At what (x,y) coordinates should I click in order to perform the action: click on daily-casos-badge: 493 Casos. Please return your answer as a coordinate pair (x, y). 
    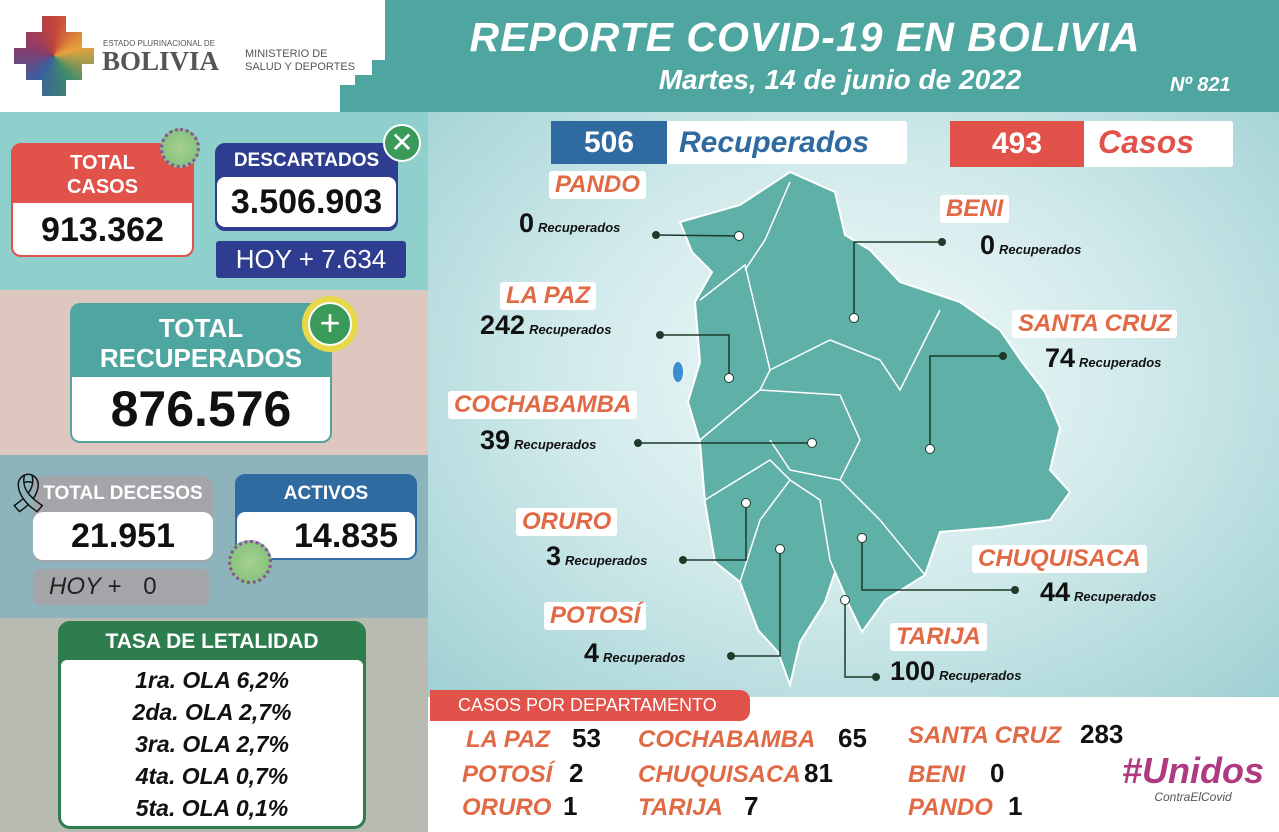
    Looking at the image, I should click on (1091, 144).